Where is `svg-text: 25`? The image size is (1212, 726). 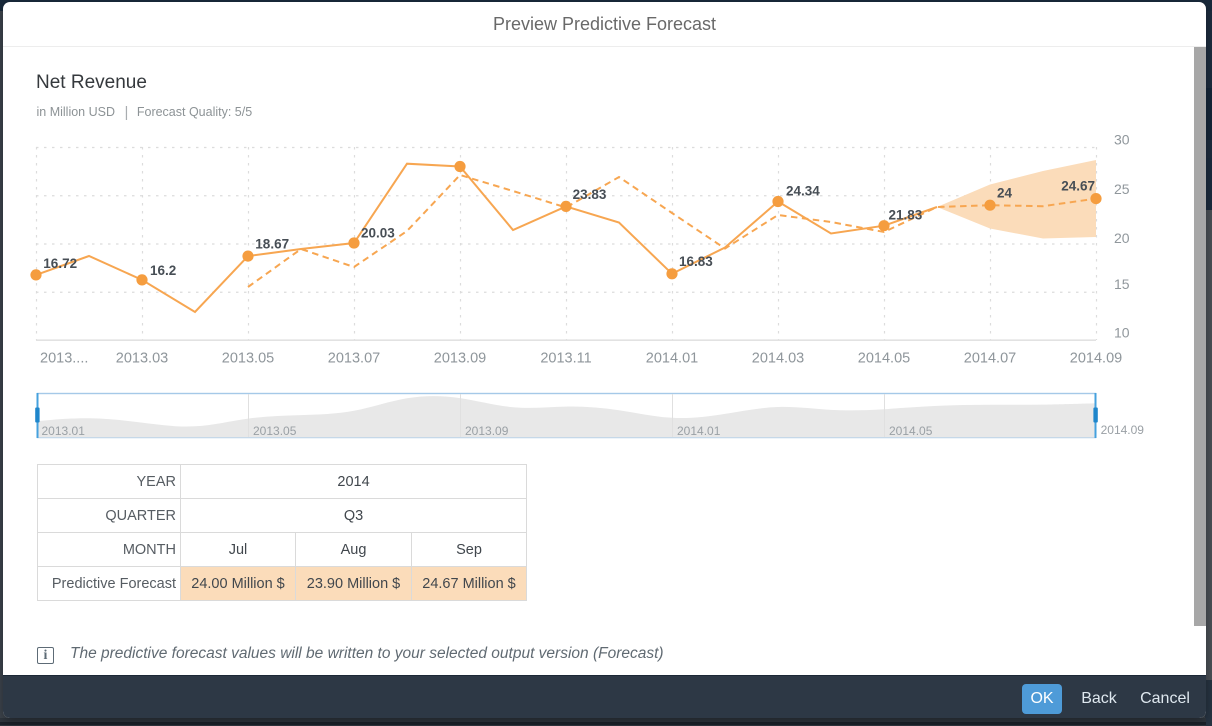 svg-text: 25 is located at coordinates (1122, 189).